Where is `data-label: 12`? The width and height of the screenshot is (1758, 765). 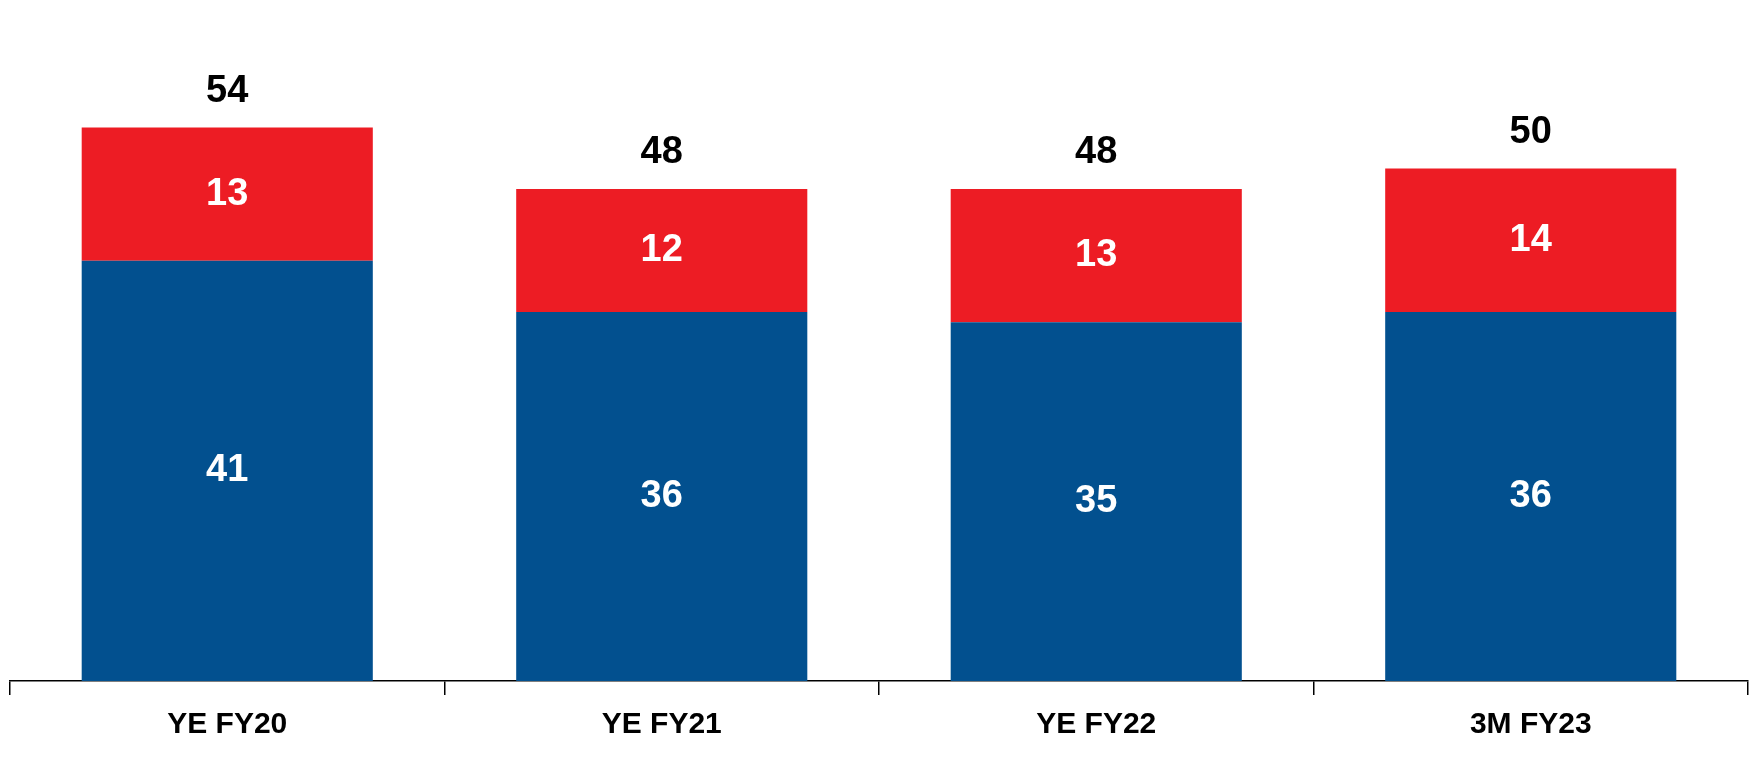
data-label: 12 is located at coordinates (661, 247).